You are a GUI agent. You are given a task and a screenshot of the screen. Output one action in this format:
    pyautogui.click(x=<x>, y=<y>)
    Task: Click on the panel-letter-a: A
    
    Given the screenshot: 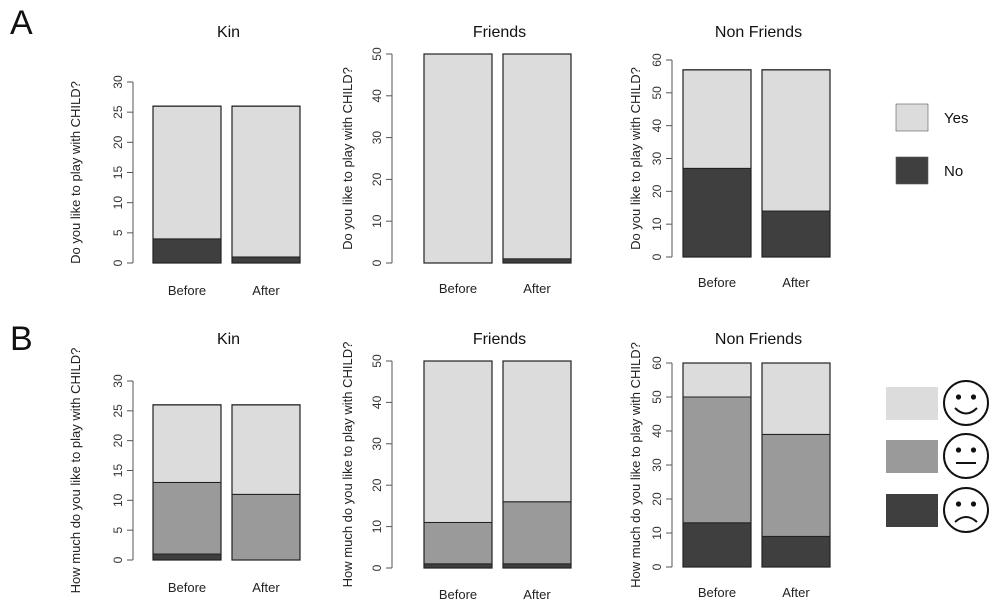 What is the action you would take?
    pyautogui.click(x=21, y=23)
    